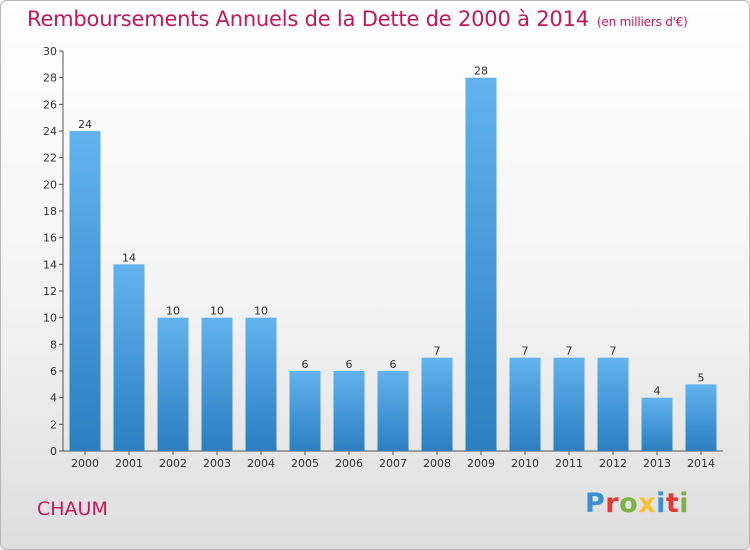  I want to click on y-tick-label: 6, so click(53, 371).